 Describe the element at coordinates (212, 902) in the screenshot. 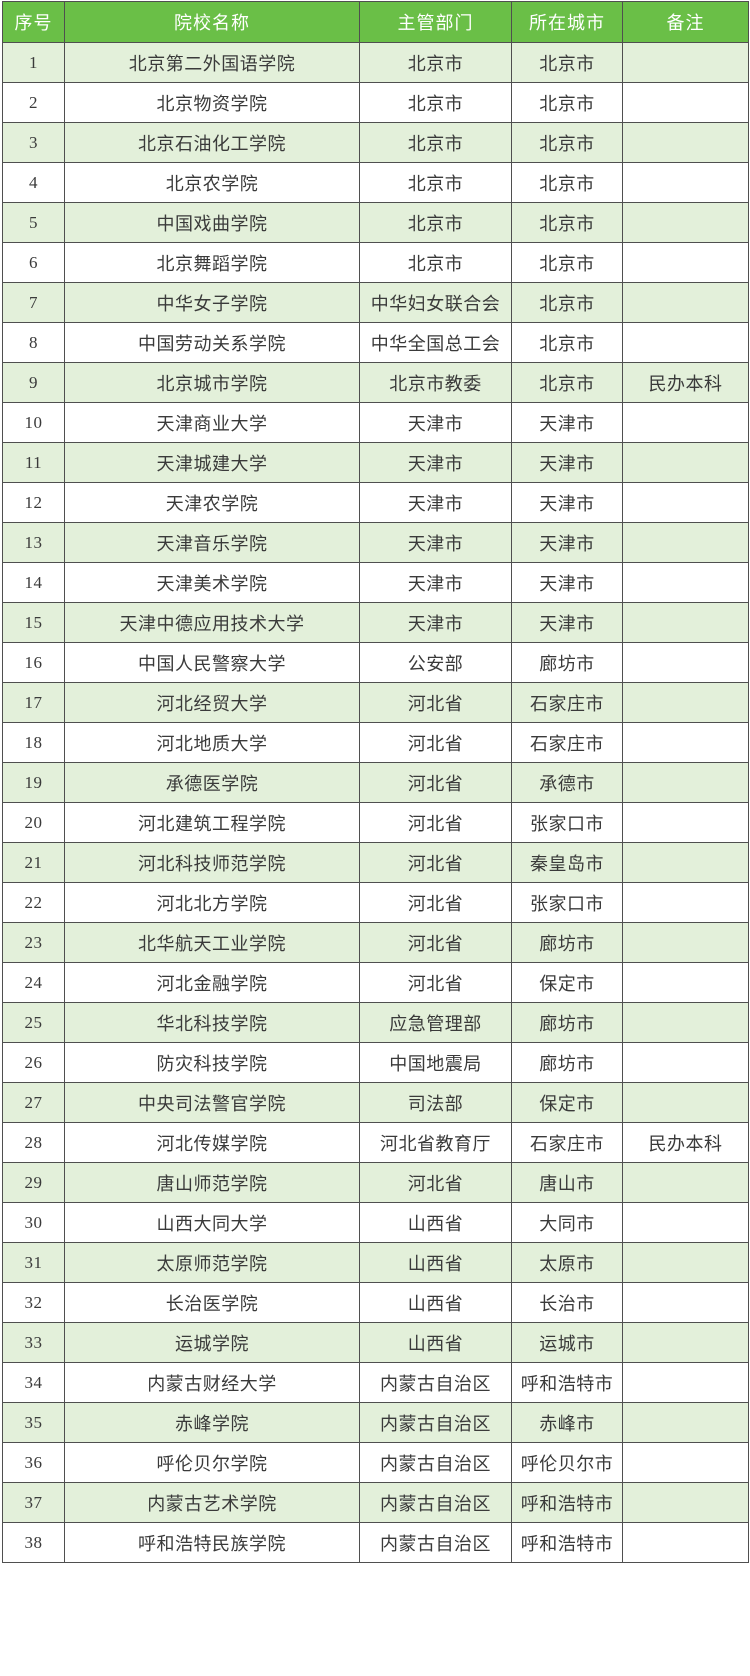

I see `cell-school-name: 河北北方学院` at that location.